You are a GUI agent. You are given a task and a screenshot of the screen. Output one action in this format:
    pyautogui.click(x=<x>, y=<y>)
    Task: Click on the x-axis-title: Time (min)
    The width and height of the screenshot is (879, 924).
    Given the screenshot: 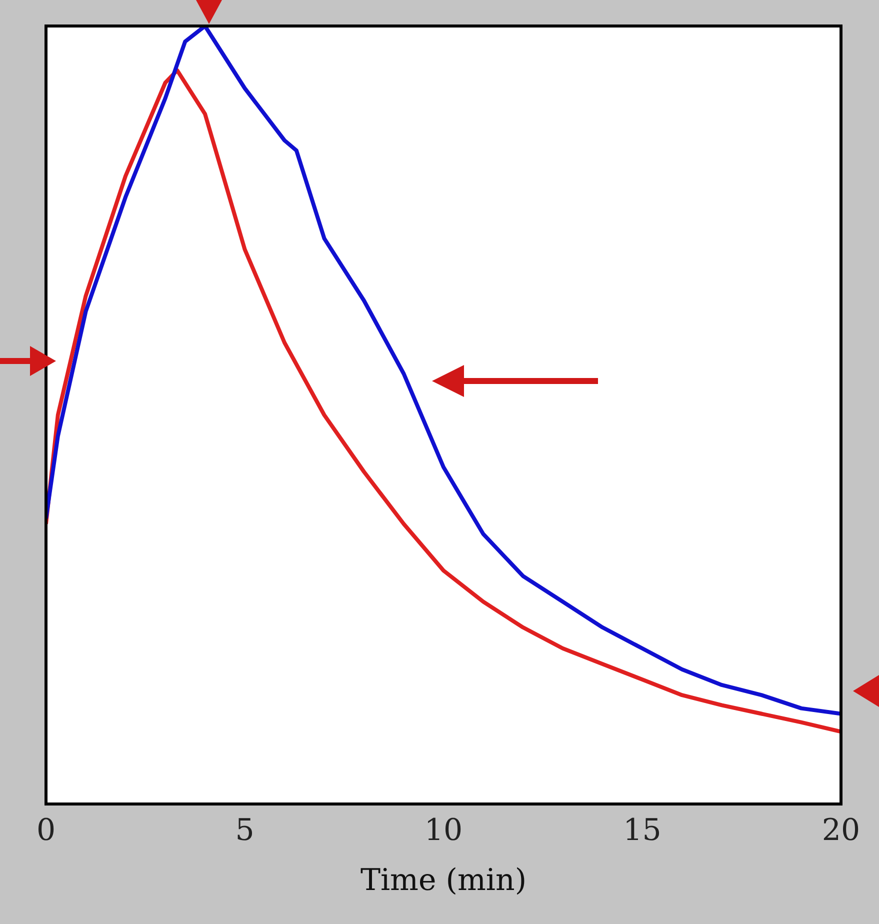 What is the action you would take?
    pyautogui.click(x=443, y=880)
    